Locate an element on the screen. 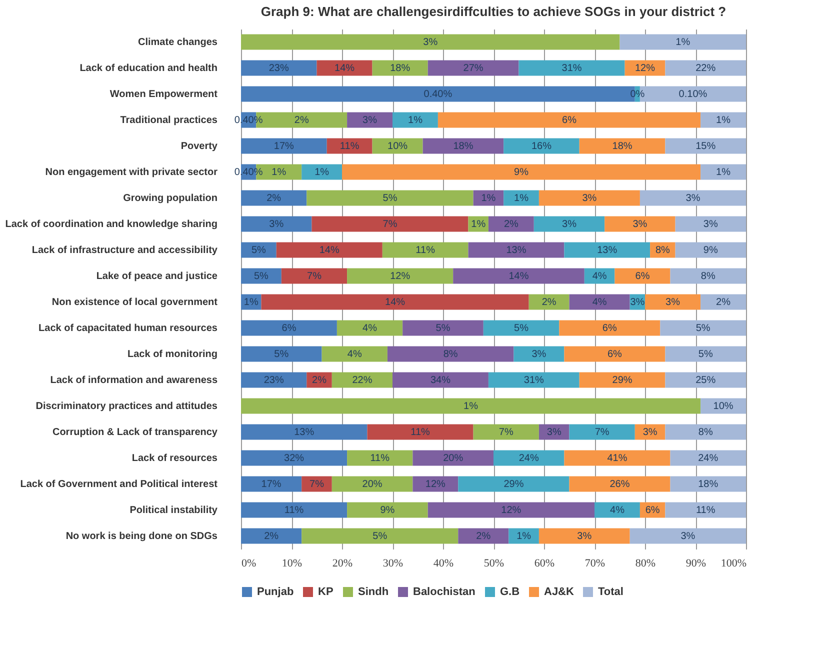  y-tick-label: Non engagement with private sector is located at coordinates (131, 172).